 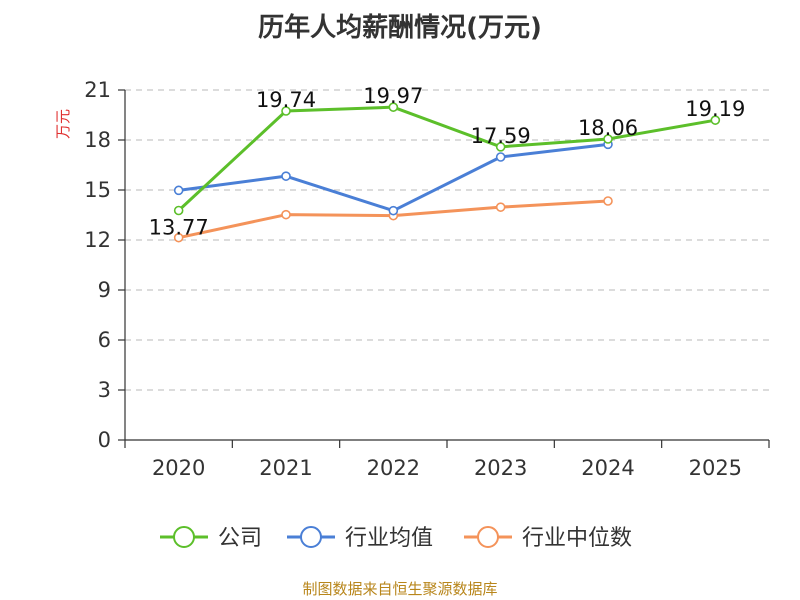 What do you see at coordinates (178, 210) in the screenshot?
I see `series-0-point-2020` at bounding box center [178, 210].